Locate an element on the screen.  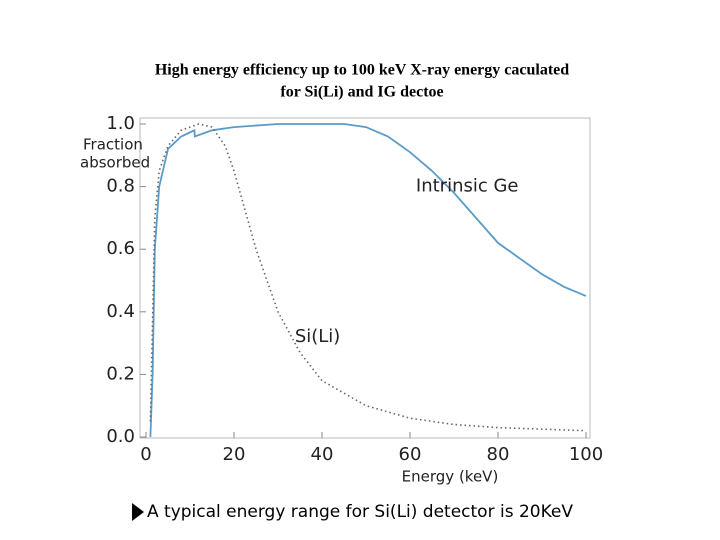
y-label: Fraction is located at coordinates (113, 145).